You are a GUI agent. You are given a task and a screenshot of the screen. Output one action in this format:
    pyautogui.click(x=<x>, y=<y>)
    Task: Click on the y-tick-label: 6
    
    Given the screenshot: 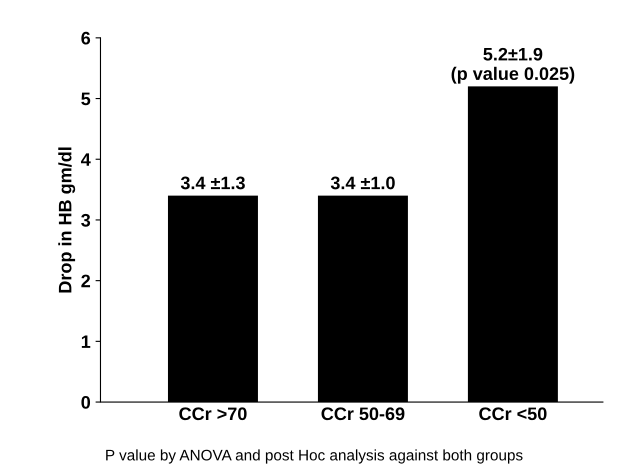 What is the action you would take?
    pyautogui.click(x=85, y=38)
    